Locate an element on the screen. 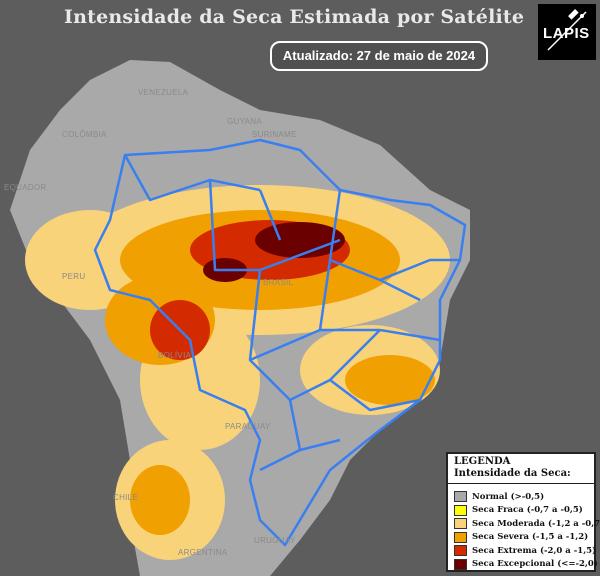  label-uruguay: URUGUAY is located at coordinates (275, 540).